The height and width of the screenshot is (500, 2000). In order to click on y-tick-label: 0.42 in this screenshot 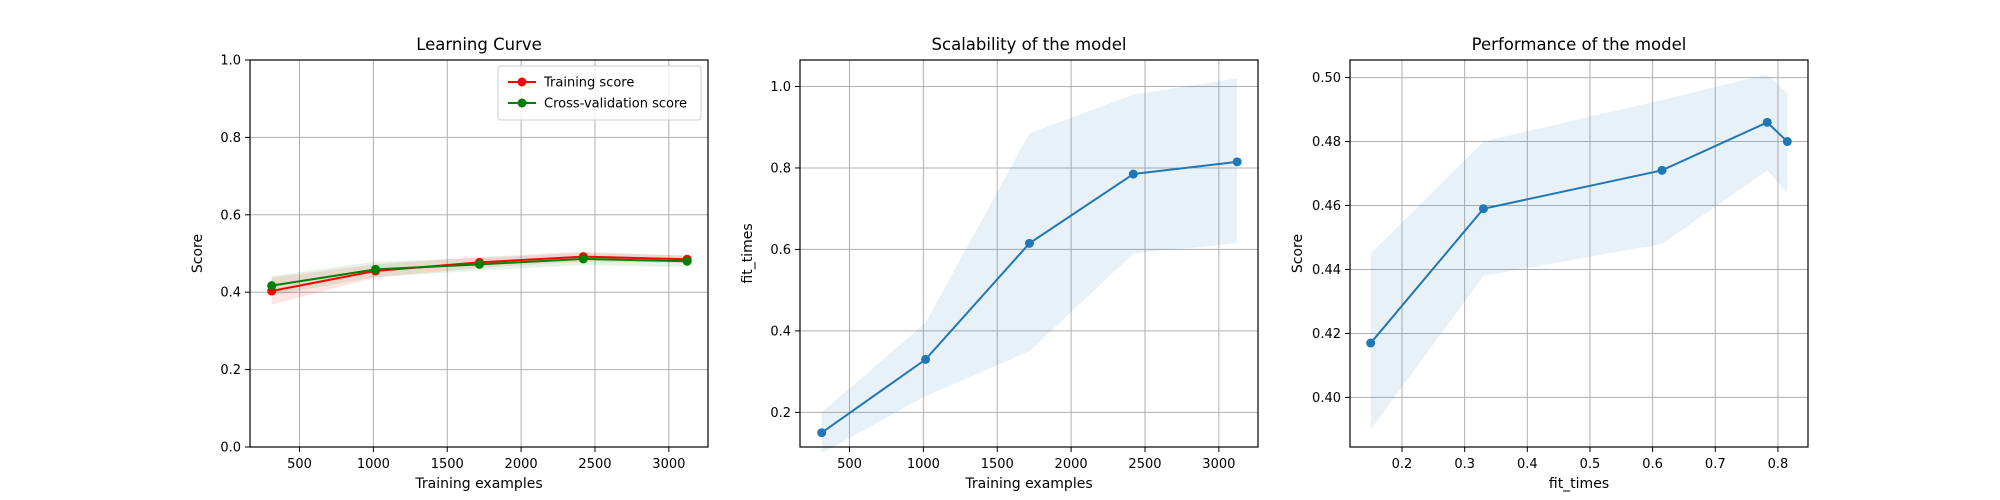, I will do `click(1326, 334)`.